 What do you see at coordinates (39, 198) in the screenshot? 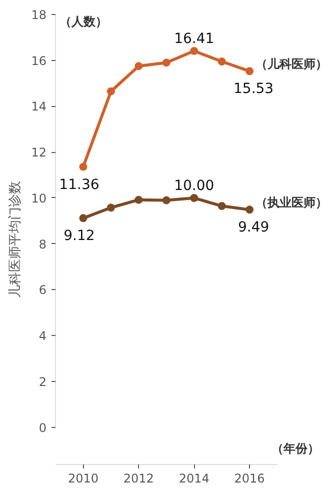
I see `y-tick-label: 10` at bounding box center [39, 198].